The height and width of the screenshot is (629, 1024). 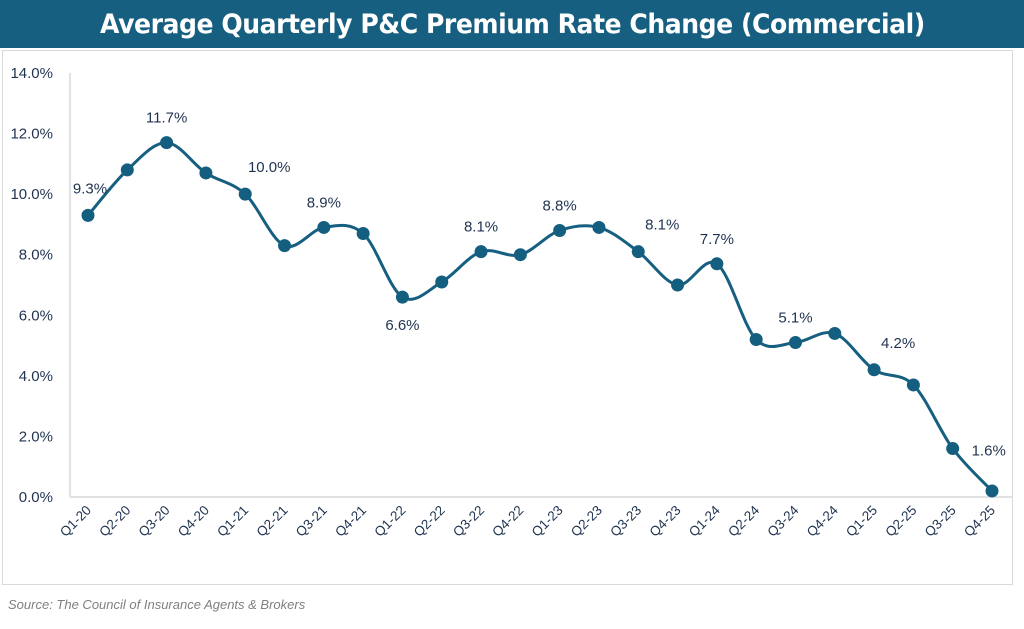 What do you see at coordinates (429, 521) in the screenshot?
I see `x-tick-label: Q2-22` at bounding box center [429, 521].